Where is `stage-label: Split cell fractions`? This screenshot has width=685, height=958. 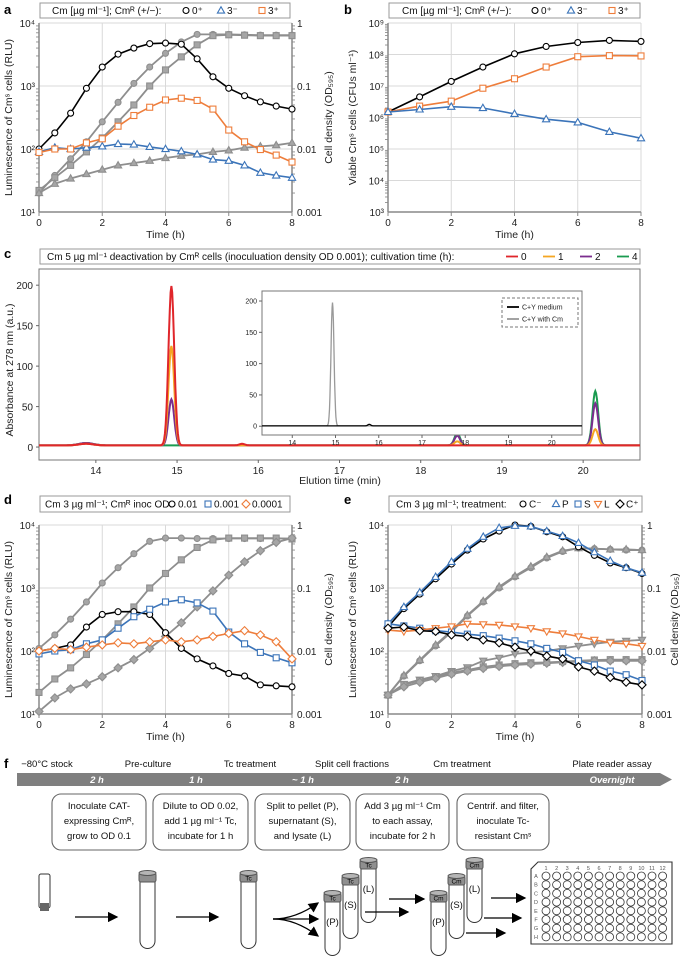 stage-label: Split cell fractions is located at coordinates (352, 764).